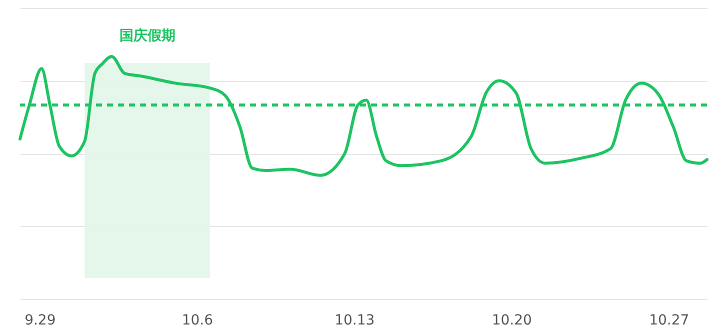 The image size is (721, 335). What do you see at coordinates (669, 320) in the screenshot?
I see `x-tick-label: 10.27` at bounding box center [669, 320].